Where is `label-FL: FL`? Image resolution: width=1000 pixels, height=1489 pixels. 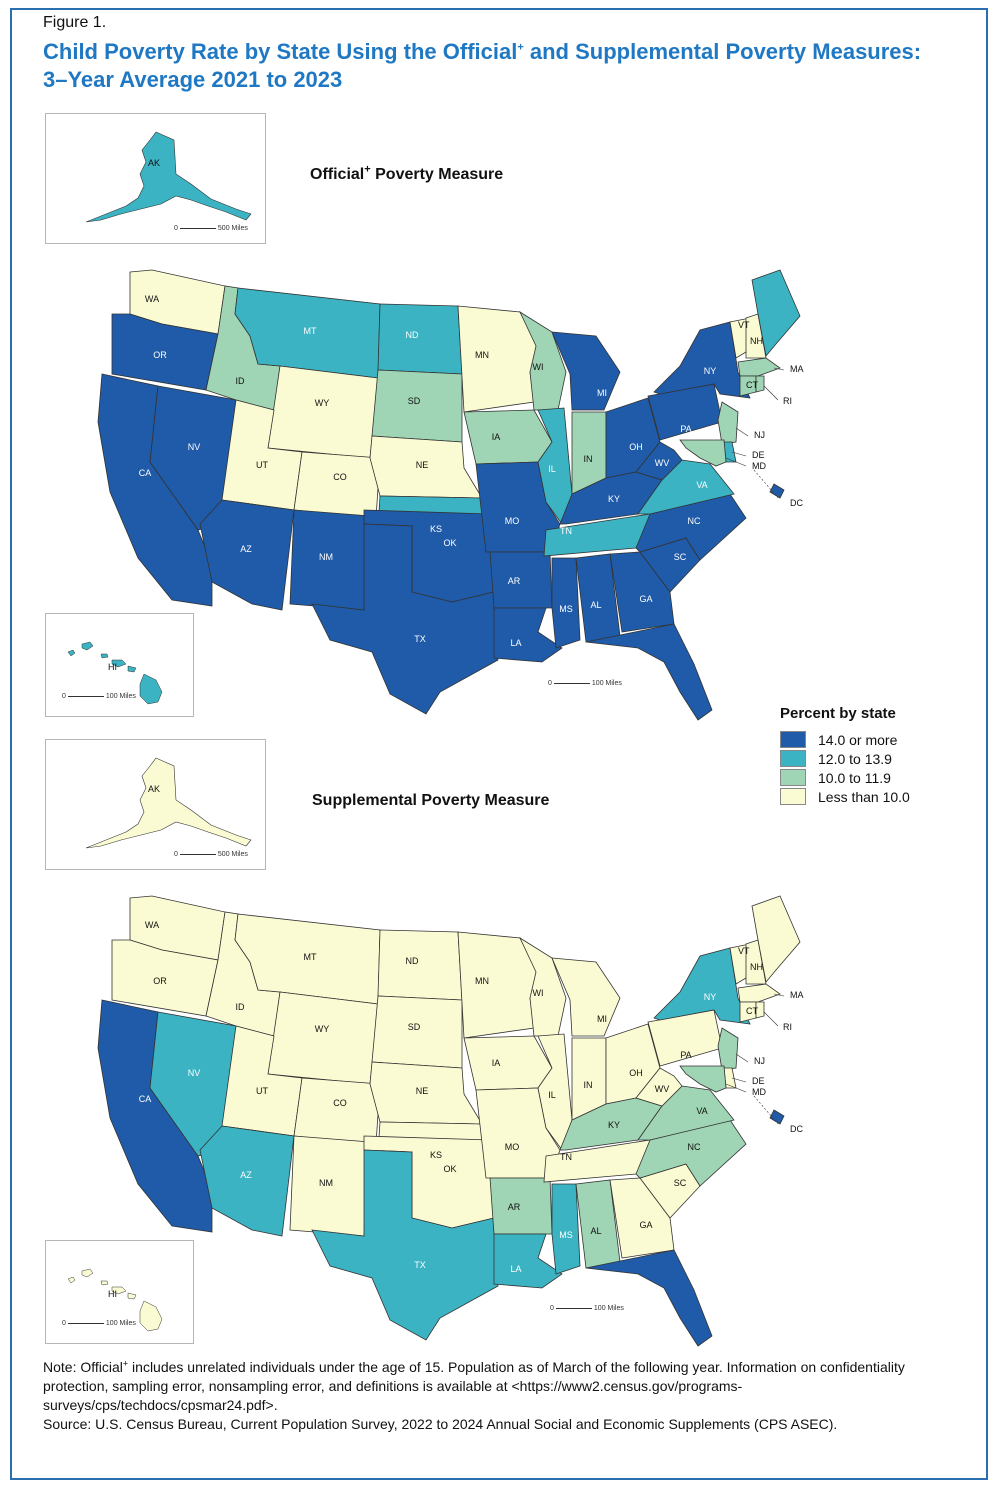
label-FL: FL is located at coordinates (654, 1299).